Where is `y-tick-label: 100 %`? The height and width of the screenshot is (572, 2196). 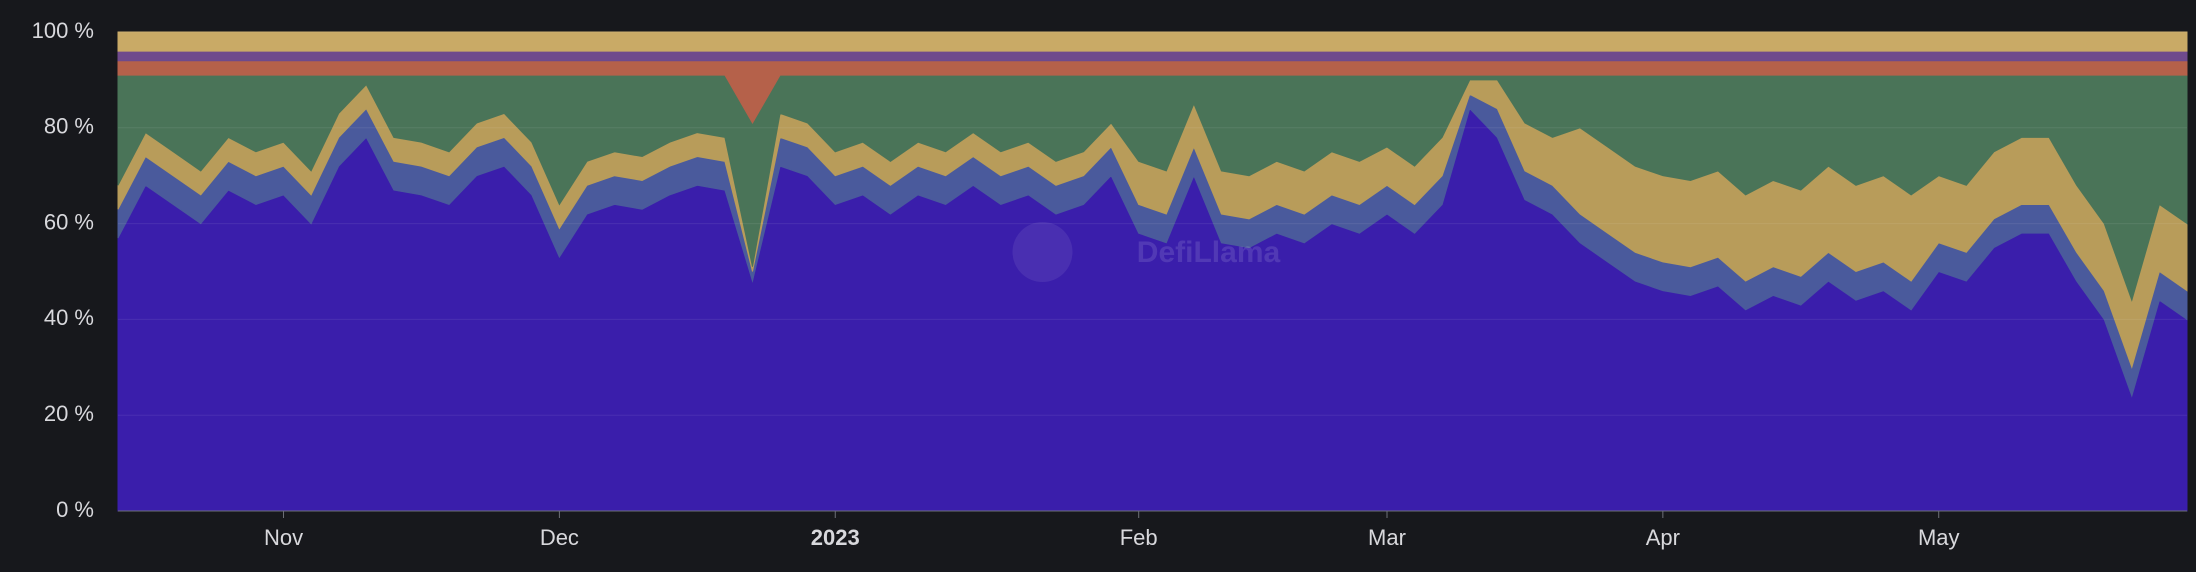 y-tick-label: 100 % is located at coordinates (63, 30).